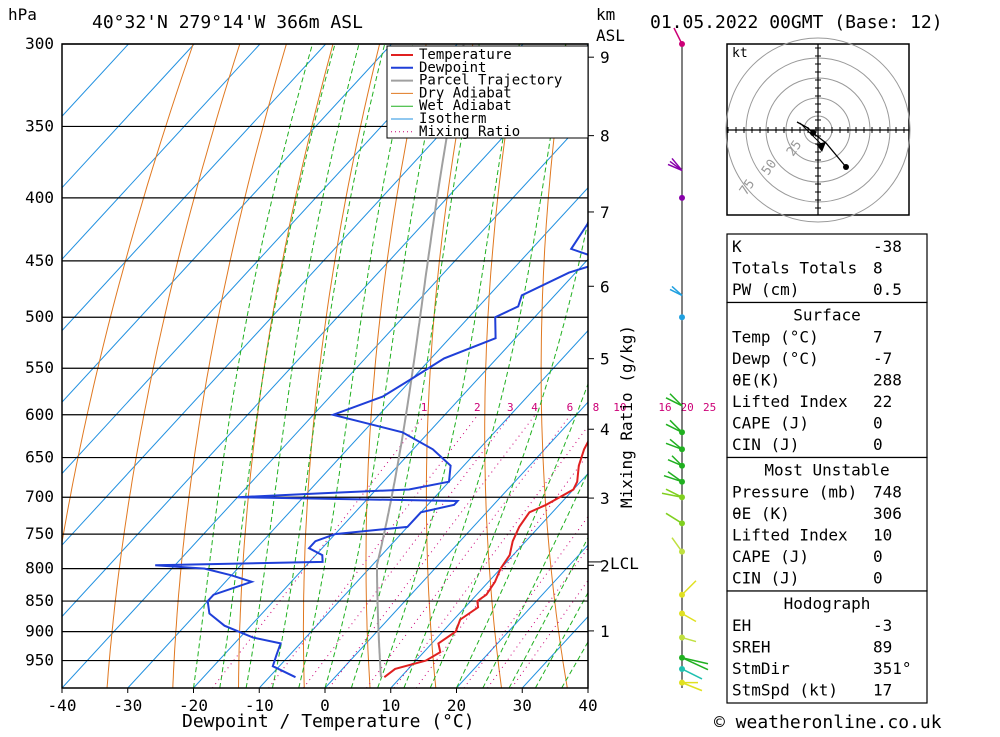 The height and width of the screenshot is (737, 1000). I want to click on hodograph-point, so click(846, 167).